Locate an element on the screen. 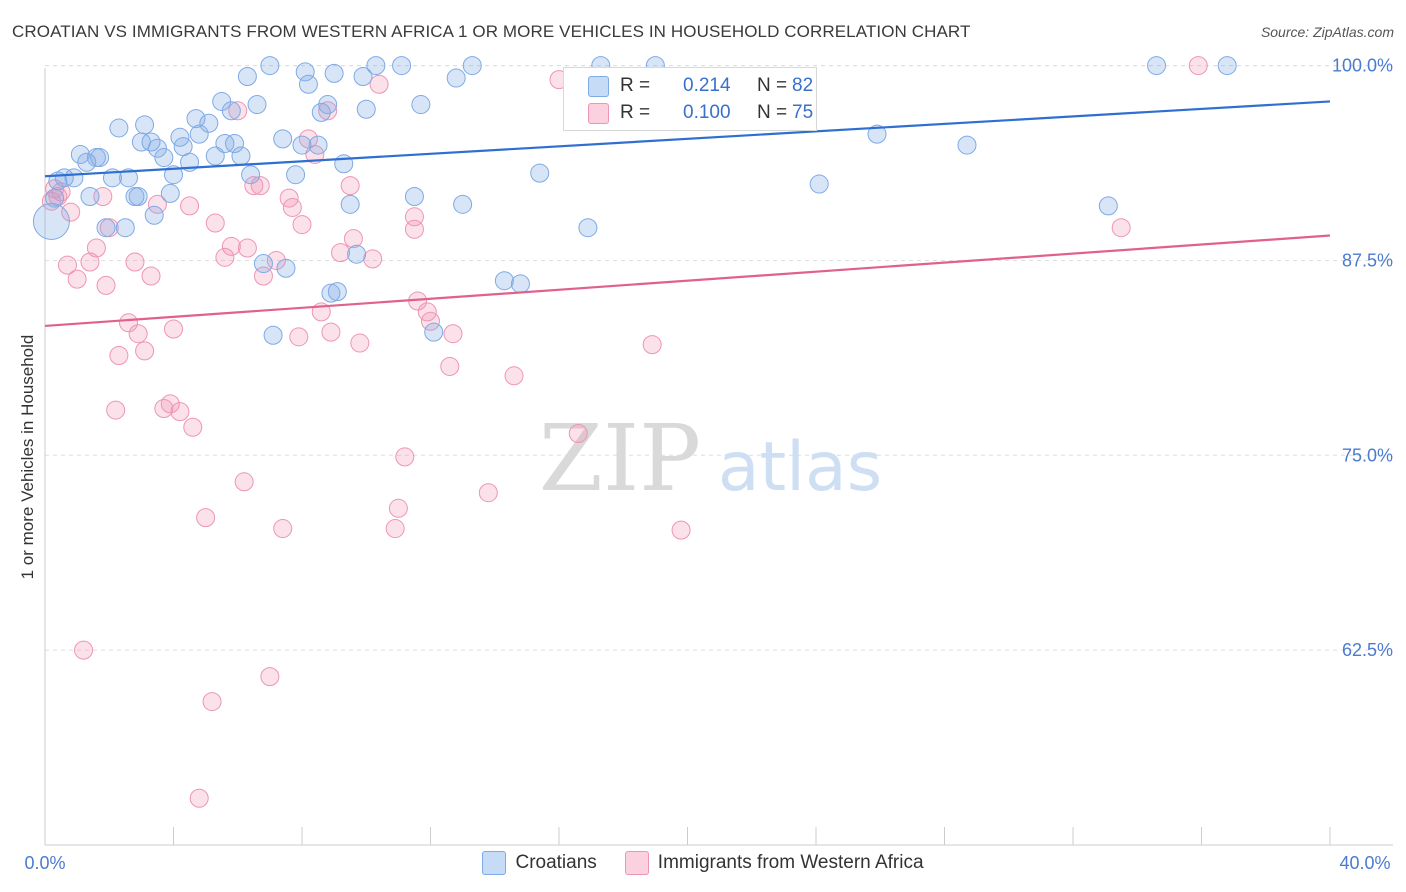 This screenshot has height=892, width=1406. stats-r-label: R = is located at coordinates (635, 85).